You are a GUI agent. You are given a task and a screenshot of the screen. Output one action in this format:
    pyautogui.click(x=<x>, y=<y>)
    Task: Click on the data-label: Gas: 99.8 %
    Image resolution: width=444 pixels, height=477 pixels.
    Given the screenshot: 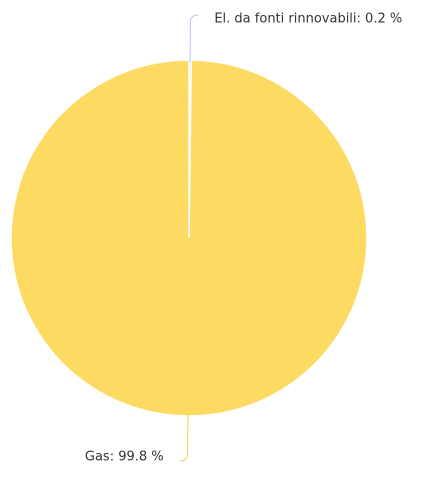 What is the action you would take?
    pyautogui.click(x=124, y=456)
    